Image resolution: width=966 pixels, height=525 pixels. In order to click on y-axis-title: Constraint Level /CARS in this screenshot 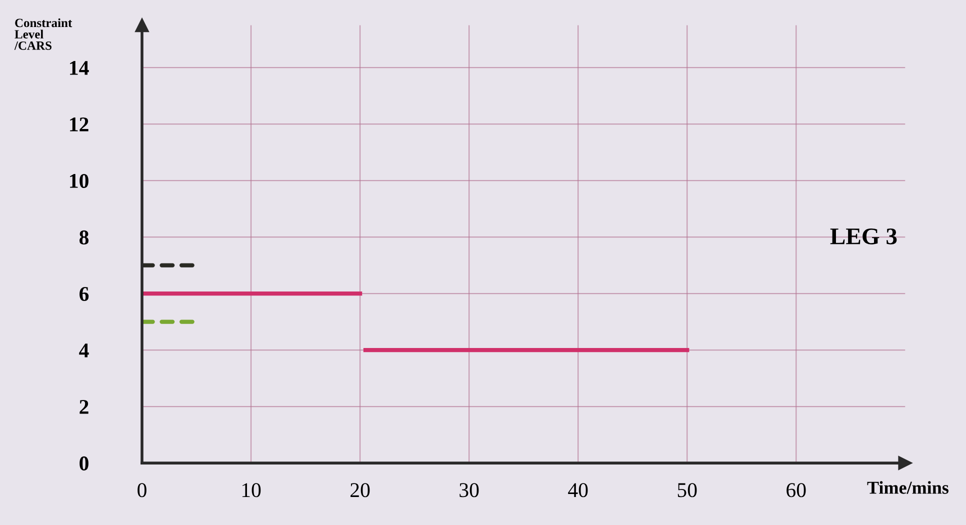, I will do `click(43, 34)`.